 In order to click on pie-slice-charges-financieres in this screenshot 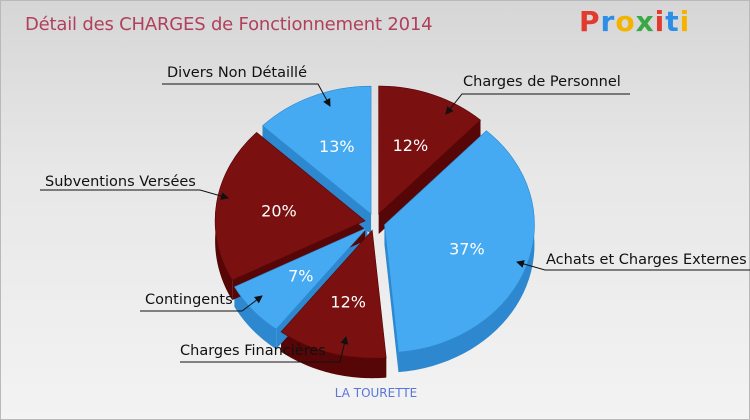, I will do `click(333, 294)`.